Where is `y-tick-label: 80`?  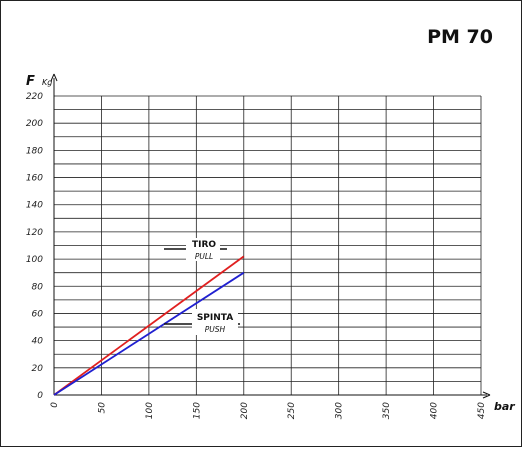 y-tick-label: 80 is located at coordinates (38, 287).